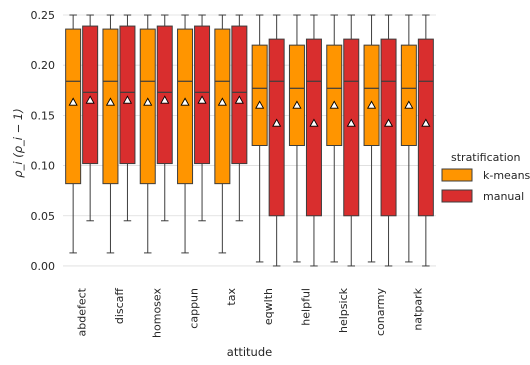 This screenshot has height=365, width=530. I want to click on box-manual-tax, so click(239, 118).